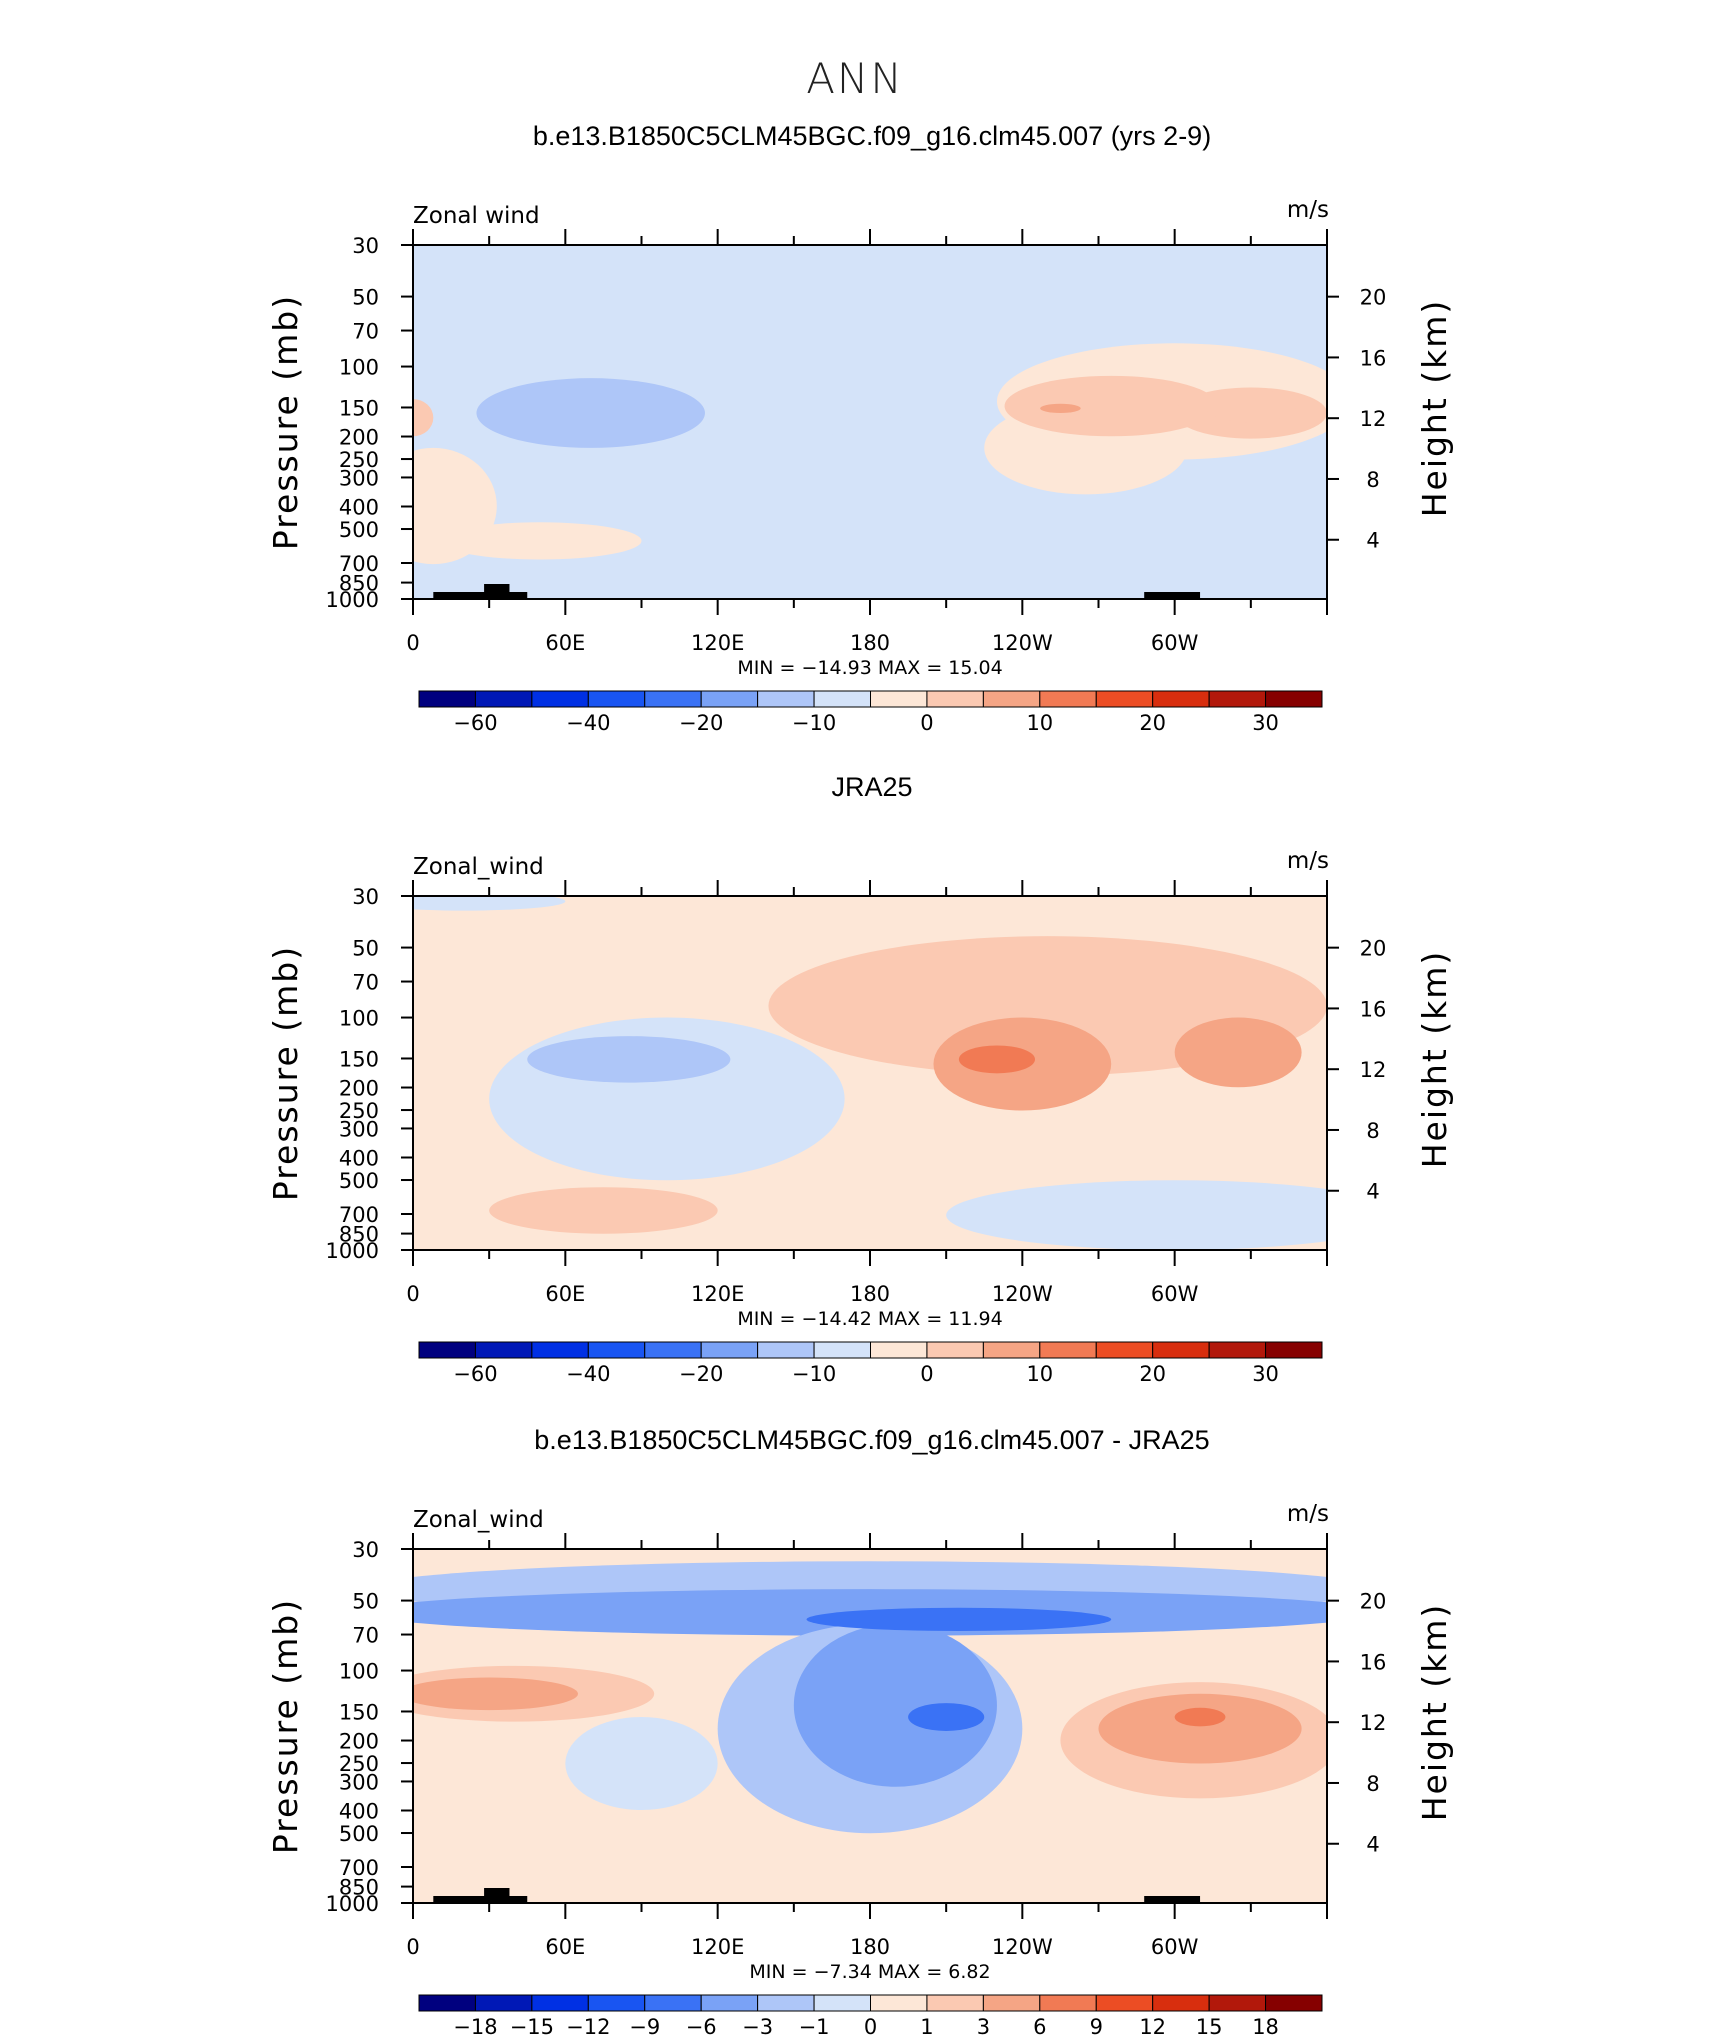 This screenshot has width=1710, height=2038. What do you see at coordinates (1373, 1662) in the screenshot?
I see `y2-tick-label: 16` at bounding box center [1373, 1662].